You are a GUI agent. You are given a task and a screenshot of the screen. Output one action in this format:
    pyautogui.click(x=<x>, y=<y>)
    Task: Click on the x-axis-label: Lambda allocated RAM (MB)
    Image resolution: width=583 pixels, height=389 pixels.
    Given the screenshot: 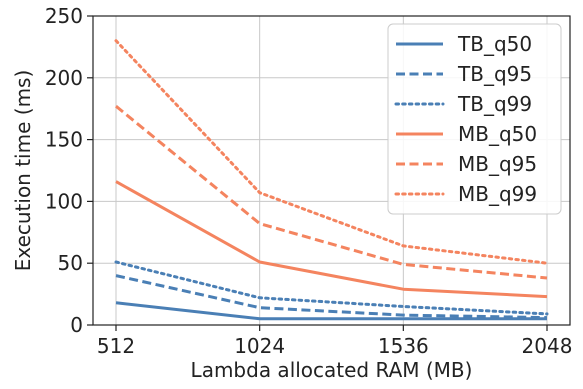 What is the action you would take?
    pyautogui.click(x=332, y=370)
    